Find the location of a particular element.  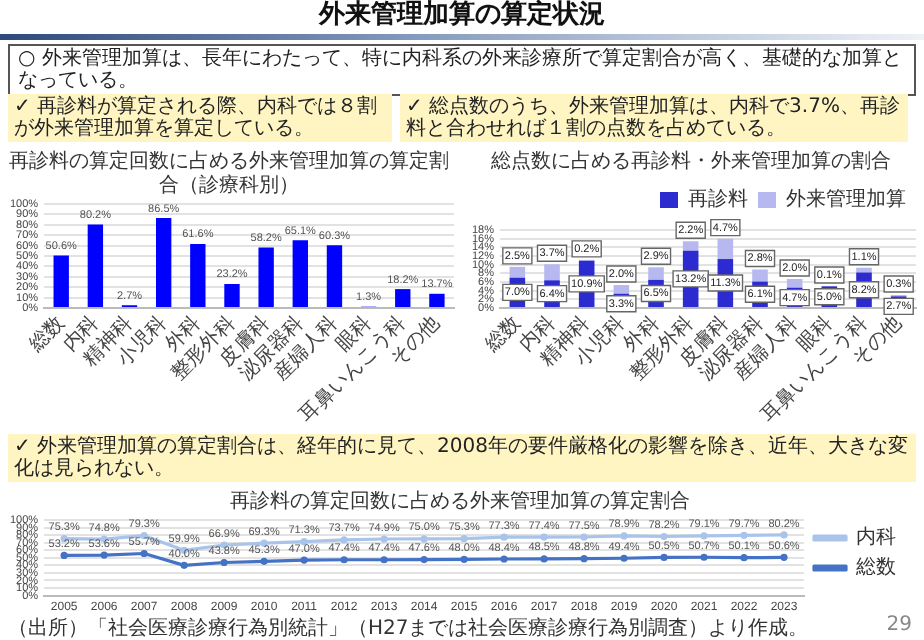

chart-title: 再診料の算定回数に占める外来管理加算の算定割合 is located at coordinates (460, 501).